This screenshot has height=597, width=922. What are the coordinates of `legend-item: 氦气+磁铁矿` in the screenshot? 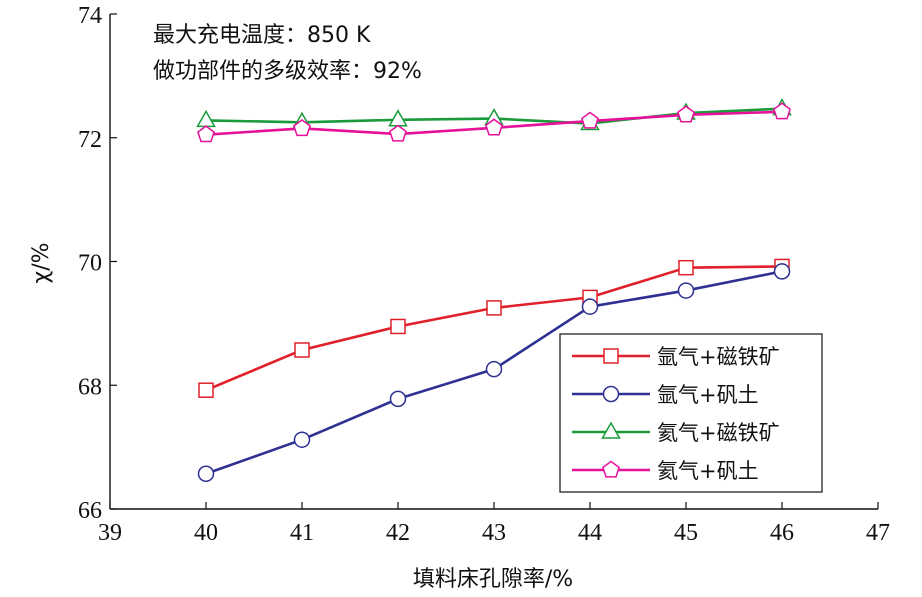 It's located at (676, 433).